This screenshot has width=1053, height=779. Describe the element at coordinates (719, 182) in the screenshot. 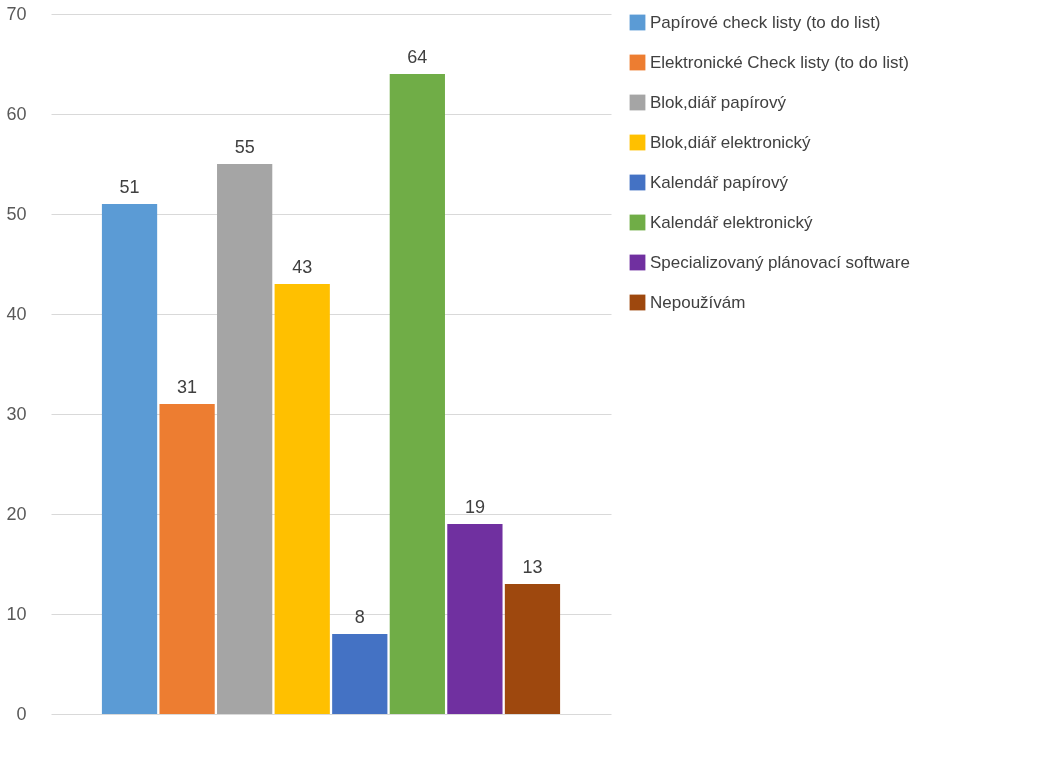

I see `legend-label: Kalendář papírový` at that location.